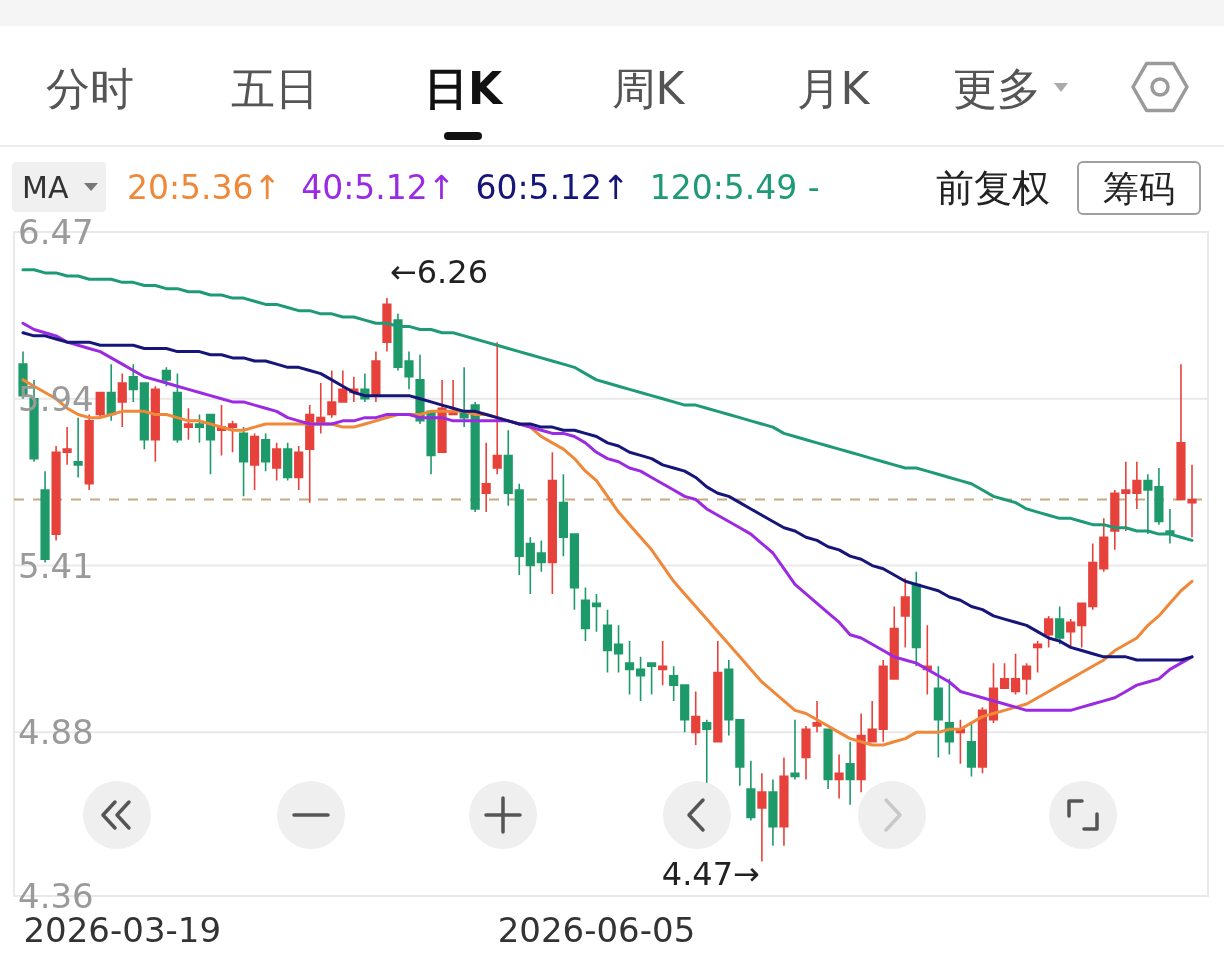  I want to click on annotation: 4.47→, so click(710, 874).